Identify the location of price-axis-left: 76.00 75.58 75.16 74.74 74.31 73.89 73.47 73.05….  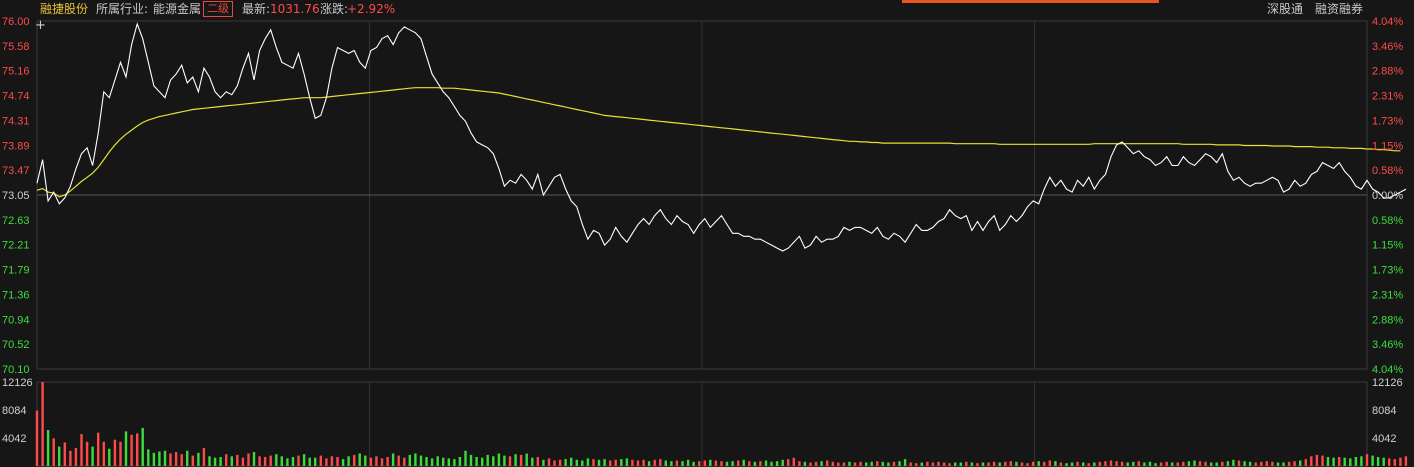
(16, 196).